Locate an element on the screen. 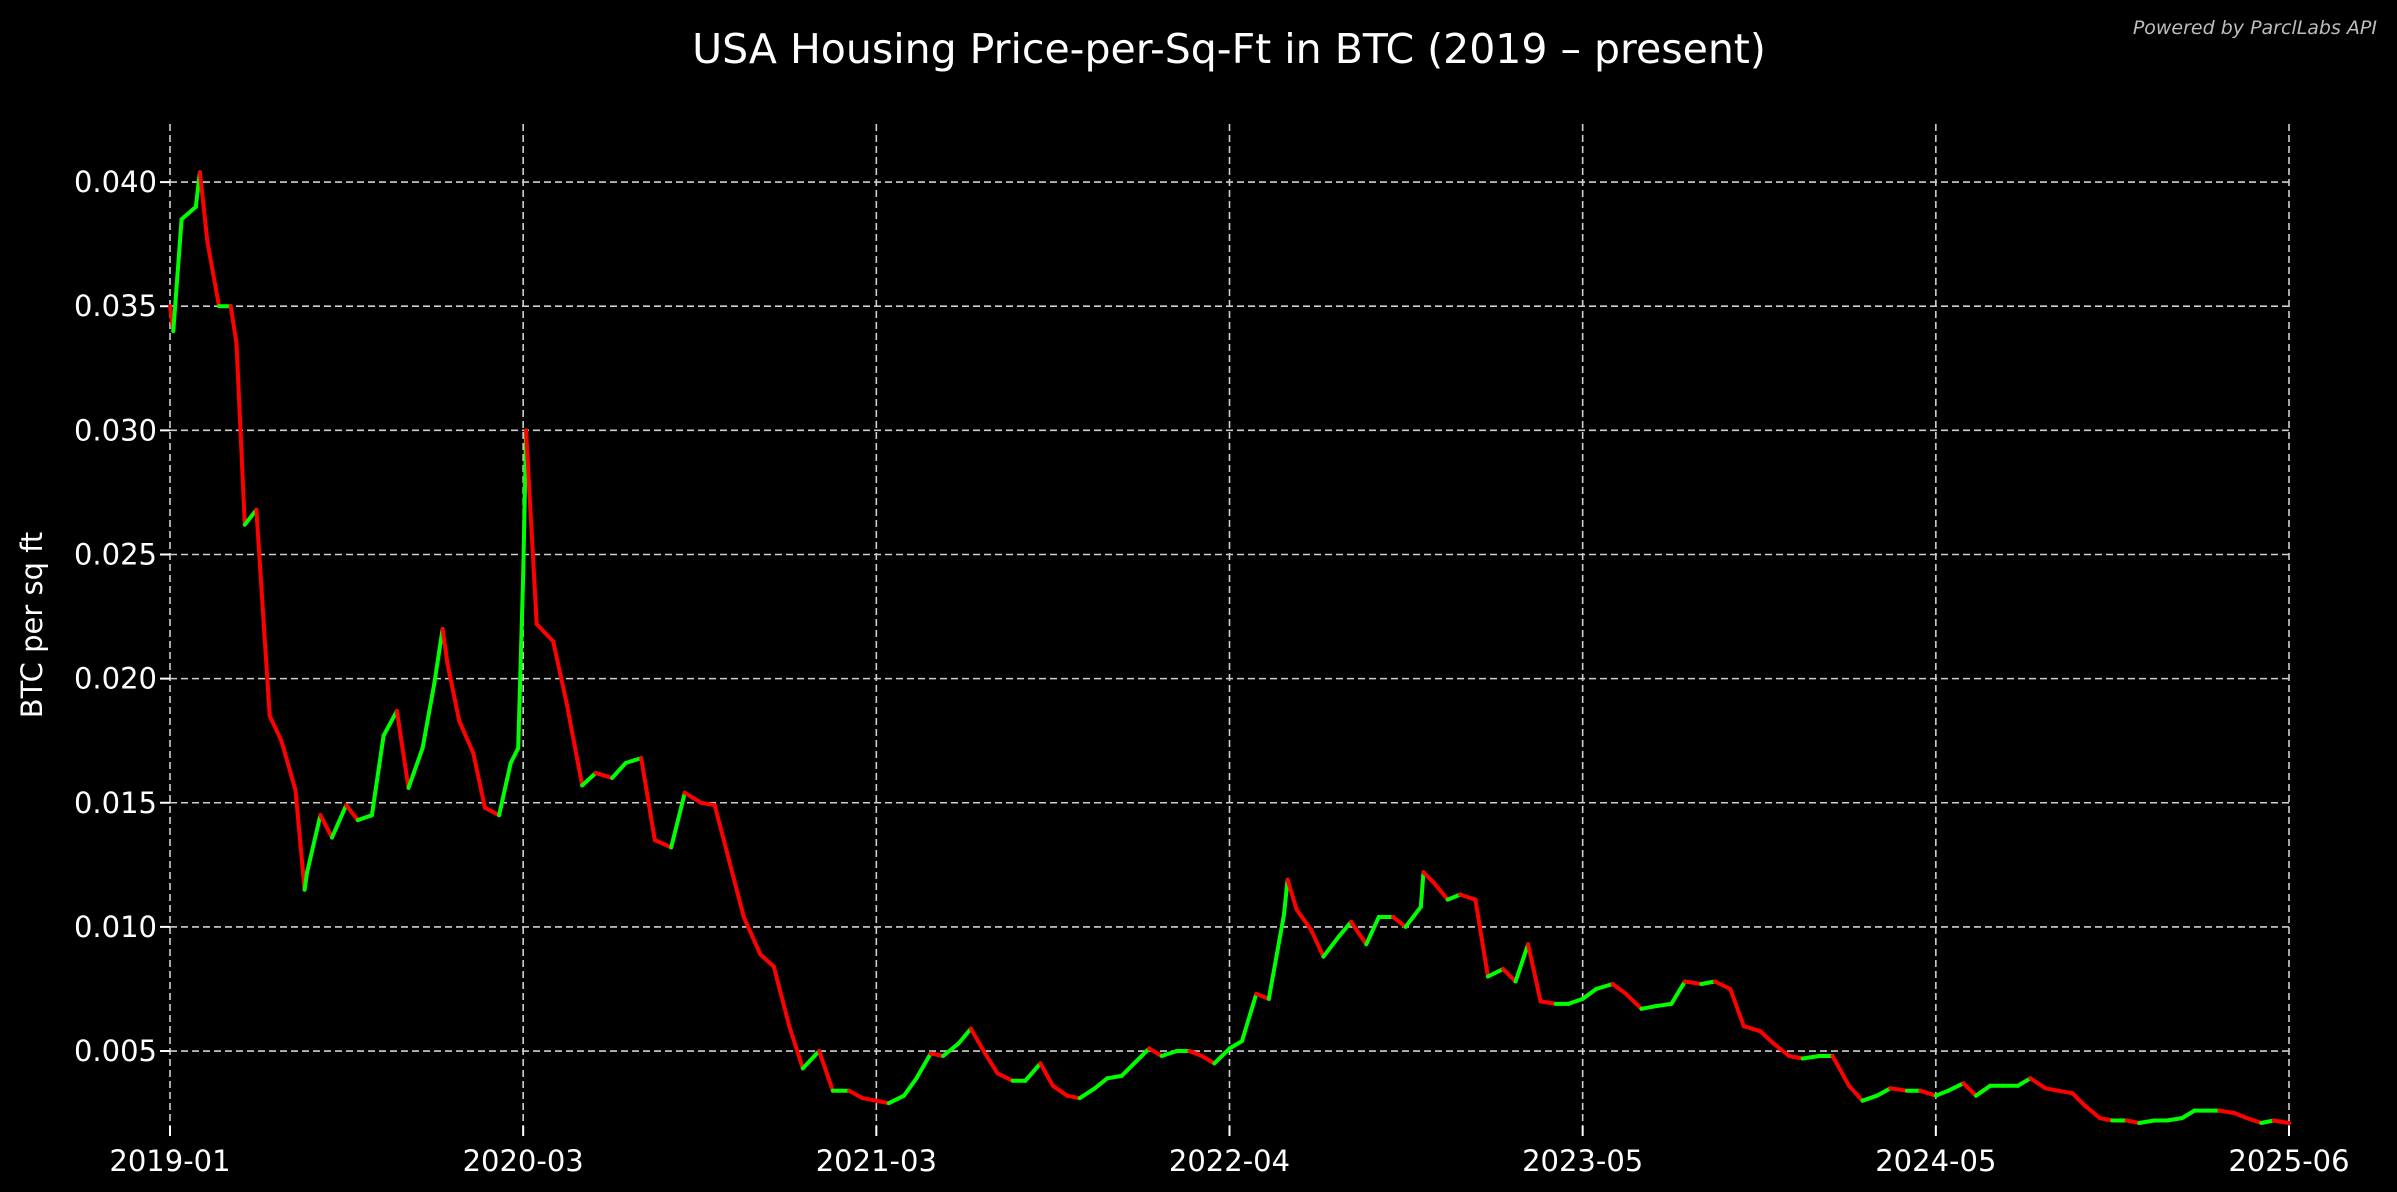  x-tick-label: 2022-04 is located at coordinates (1229, 1161).